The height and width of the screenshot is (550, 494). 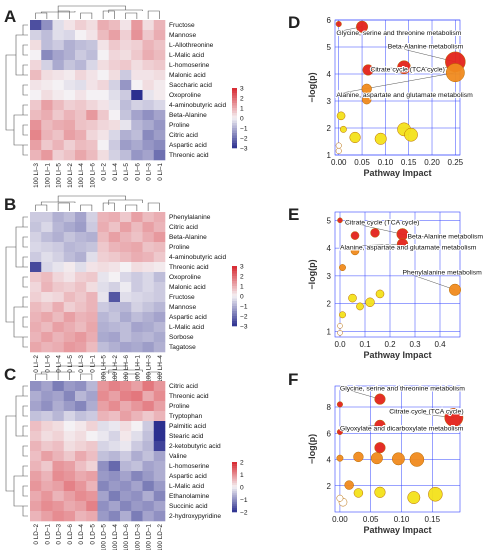 What do you see at coordinates (189, 267) in the screenshot?
I see `row-label: Threonic acid` at bounding box center [189, 267].